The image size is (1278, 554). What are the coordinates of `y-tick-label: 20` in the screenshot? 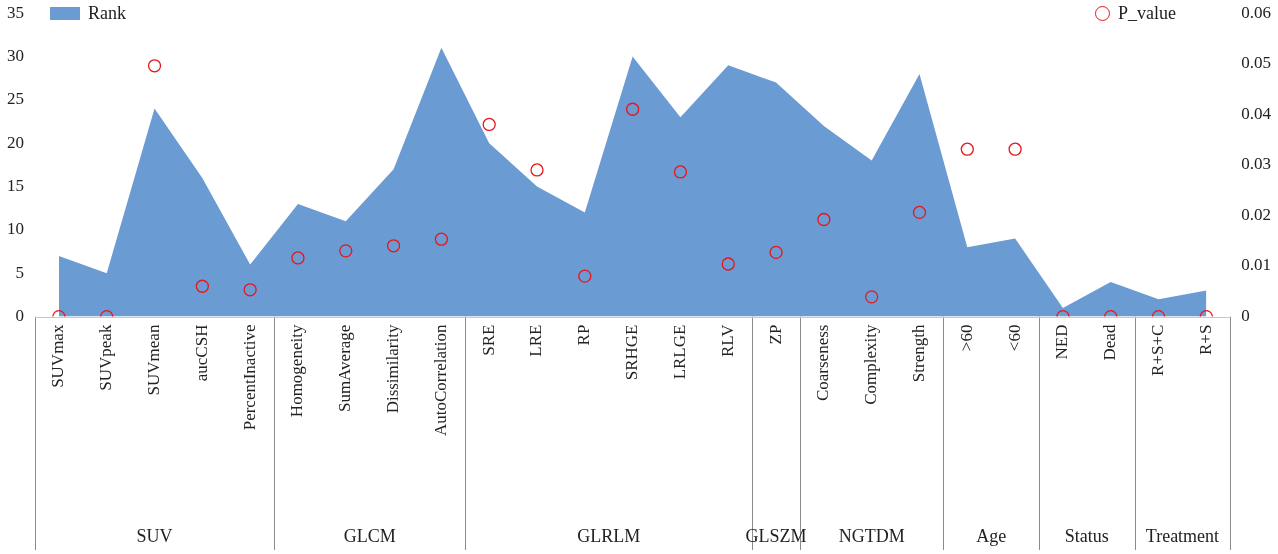 It's located at (15, 142).